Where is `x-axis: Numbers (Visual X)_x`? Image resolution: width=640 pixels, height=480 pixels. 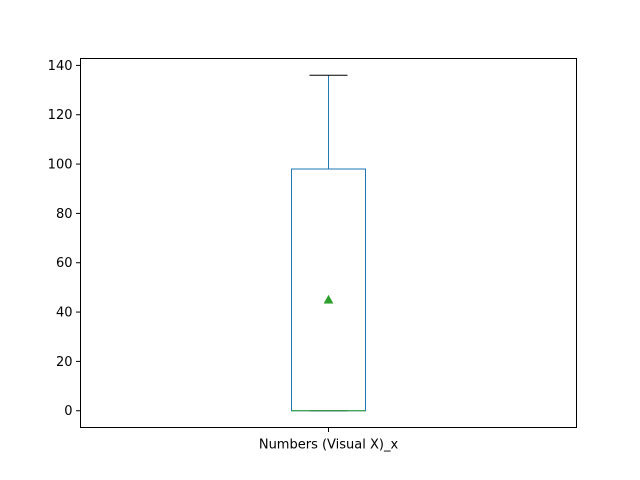
x-axis: Numbers (Visual X)_x is located at coordinates (329, 440).